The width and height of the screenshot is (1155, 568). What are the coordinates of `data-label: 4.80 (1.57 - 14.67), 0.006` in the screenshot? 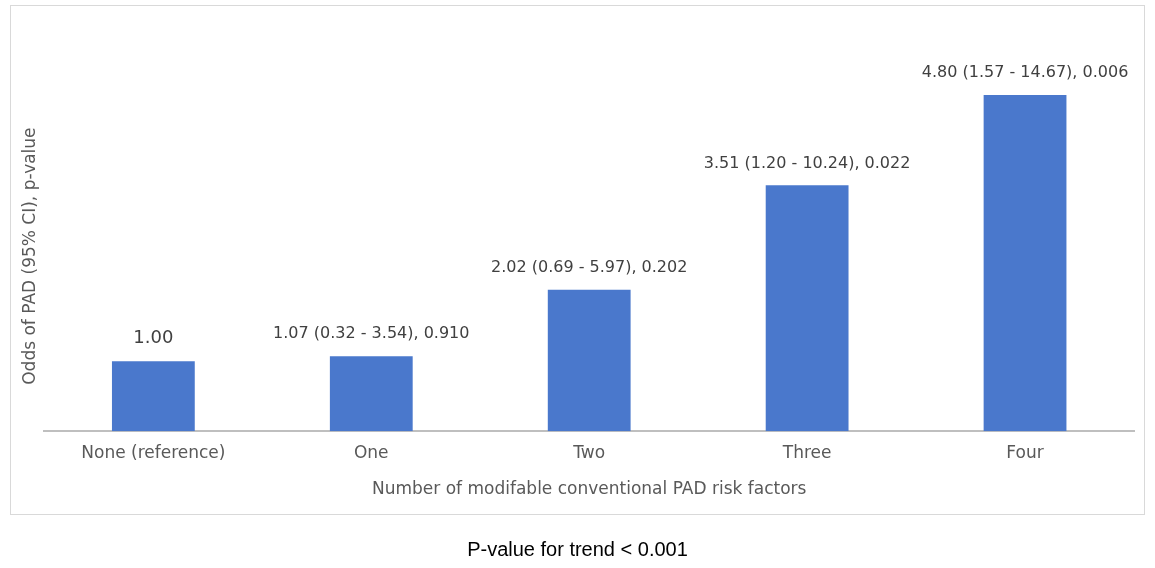 It's located at (1025, 72).